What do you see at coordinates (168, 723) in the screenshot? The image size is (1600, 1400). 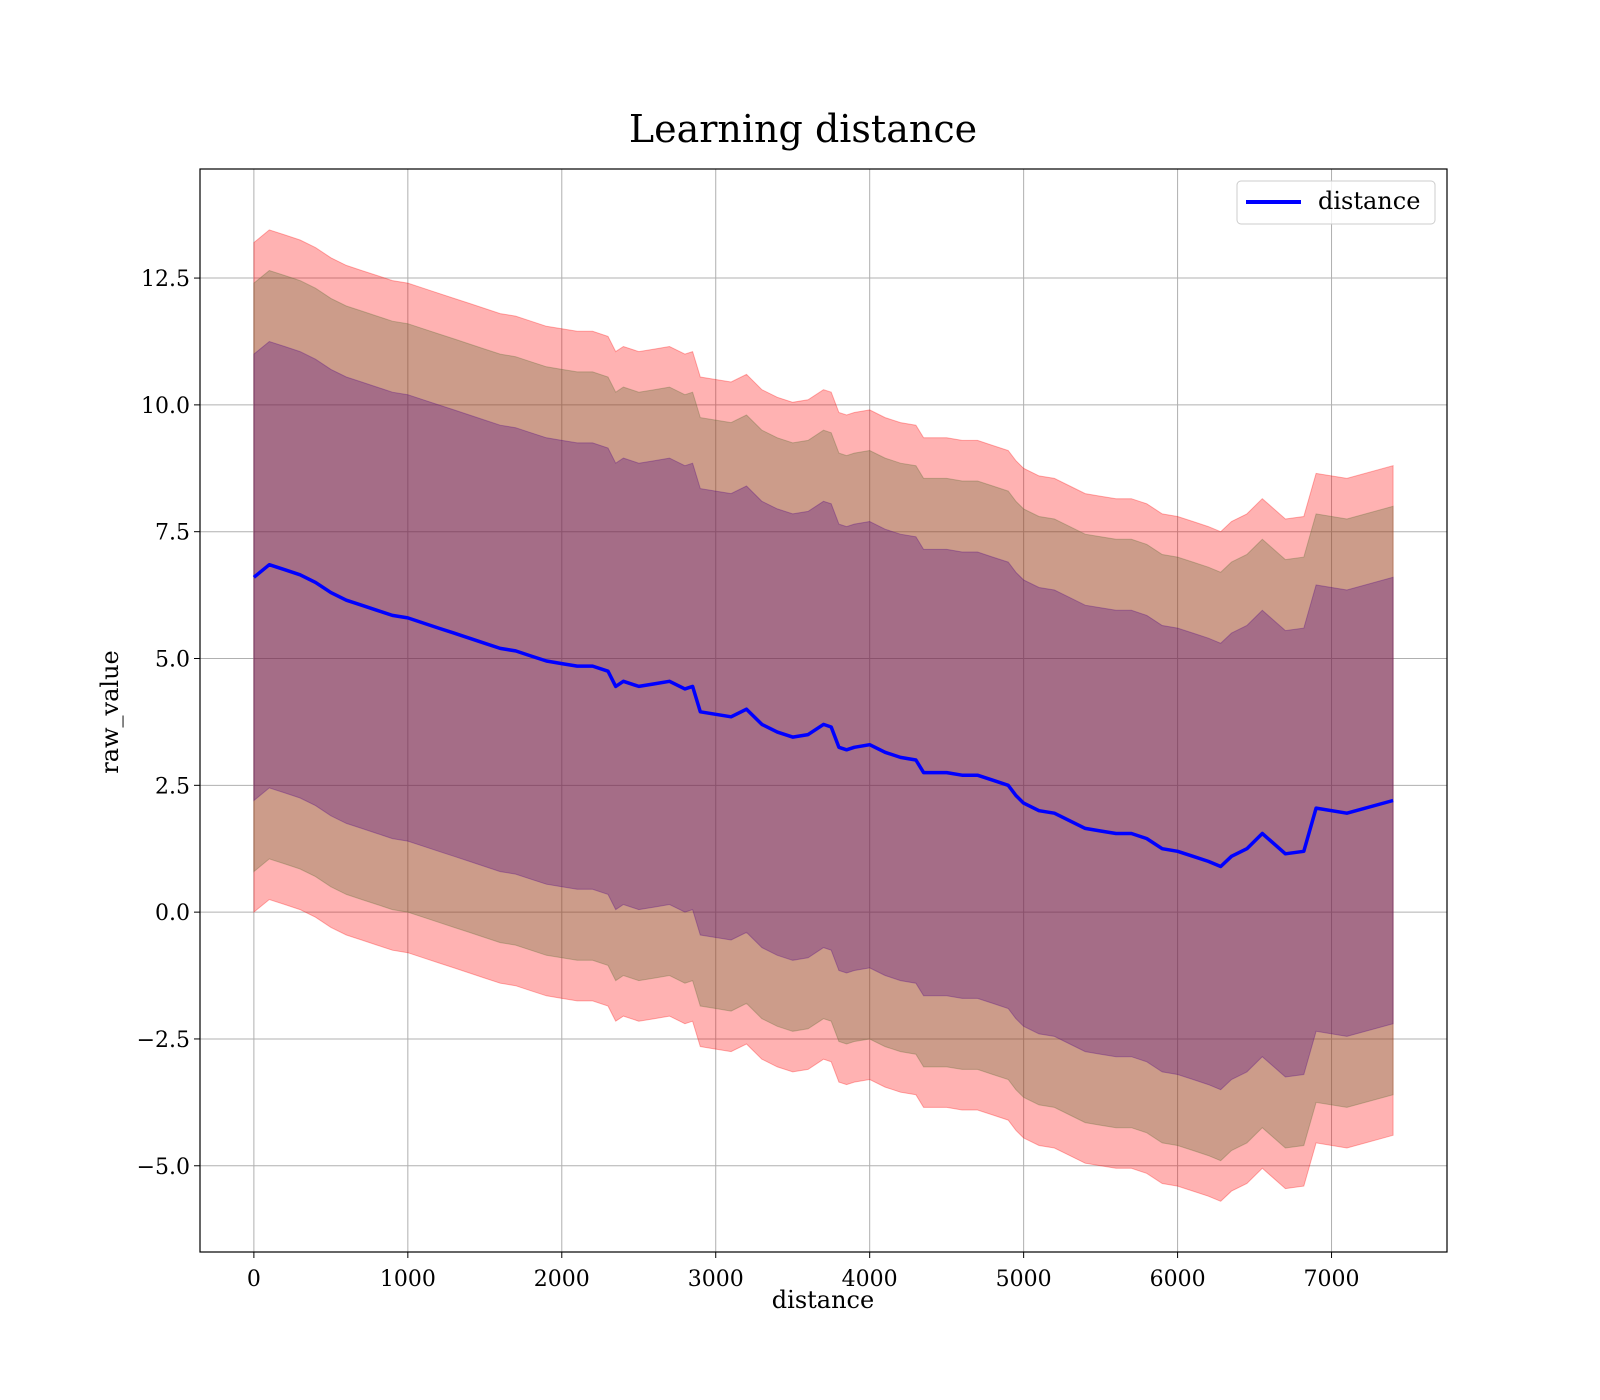 I see `y-axis-ticks: −5.0 −2.5 0.0 2.5 5.0 7.5 10.0 12.5` at bounding box center [168, 723].